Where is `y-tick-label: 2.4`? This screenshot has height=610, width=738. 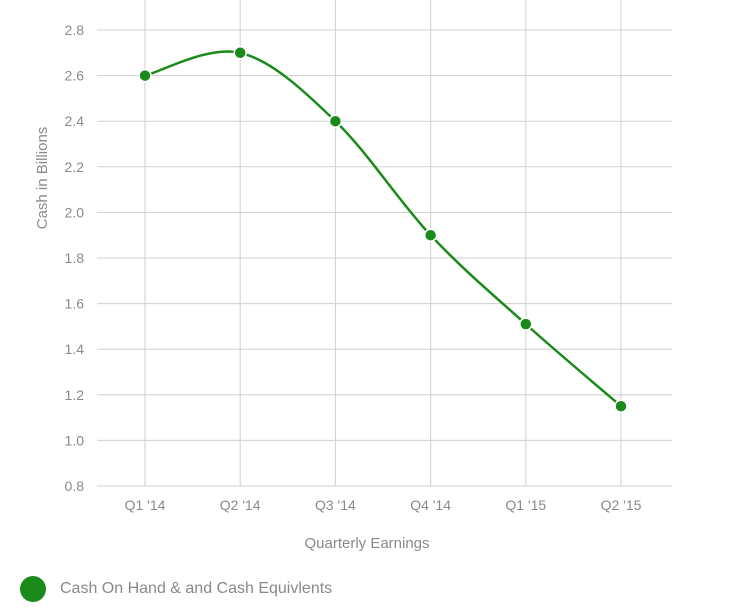
y-tick-label: 2.4 is located at coordinates (75, 121).